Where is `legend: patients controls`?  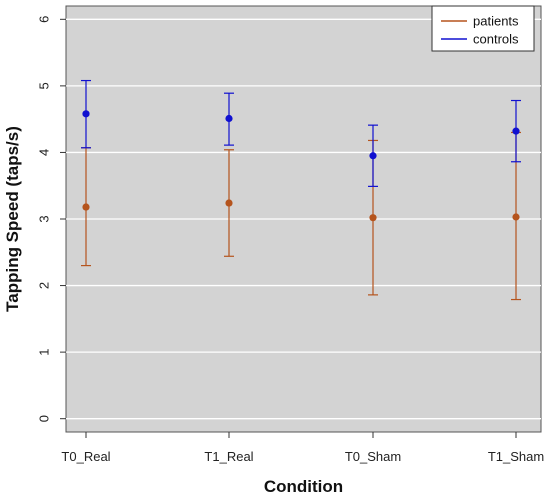
legend: patients controls is located at coordinates (483, 28).